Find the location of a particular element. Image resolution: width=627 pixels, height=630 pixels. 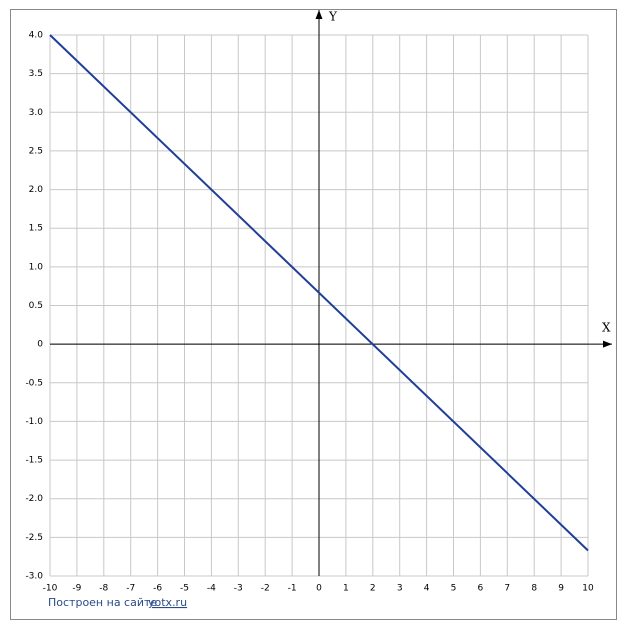

x-tick-label: -4 is located at coordinates (211, 589).